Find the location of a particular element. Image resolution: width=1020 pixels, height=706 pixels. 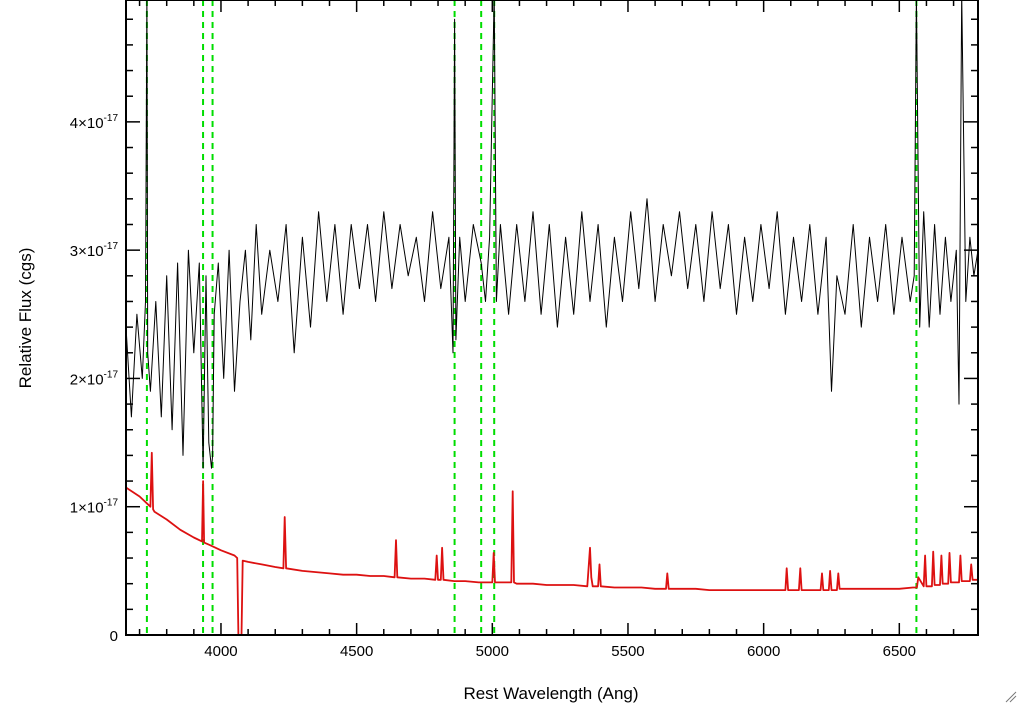

y-tick-label: 0 is located at coordinates (114, 636).